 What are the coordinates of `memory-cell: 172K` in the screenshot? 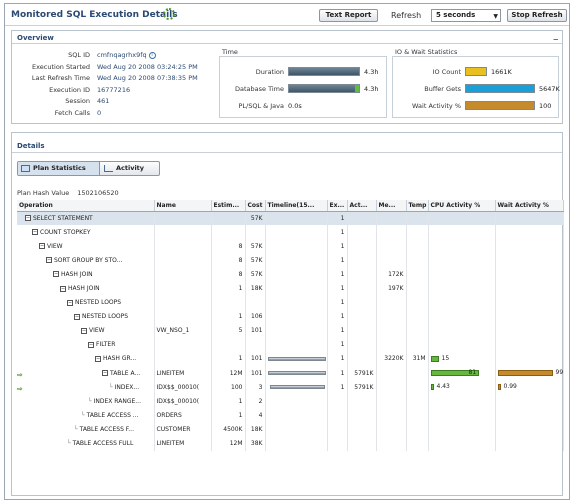 It's located at (391, 274).